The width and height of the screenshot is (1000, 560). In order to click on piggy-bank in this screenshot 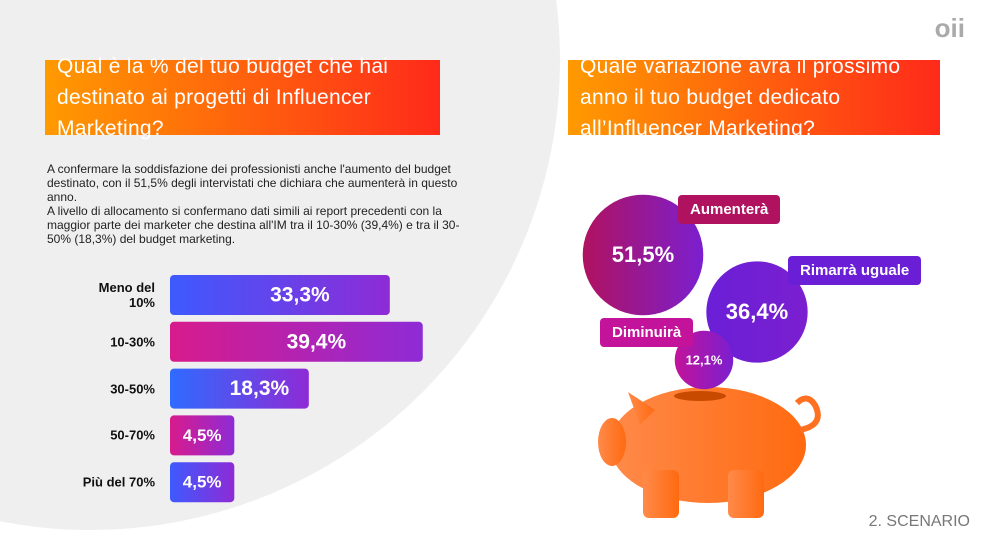, I will do `click(709, 452)`.